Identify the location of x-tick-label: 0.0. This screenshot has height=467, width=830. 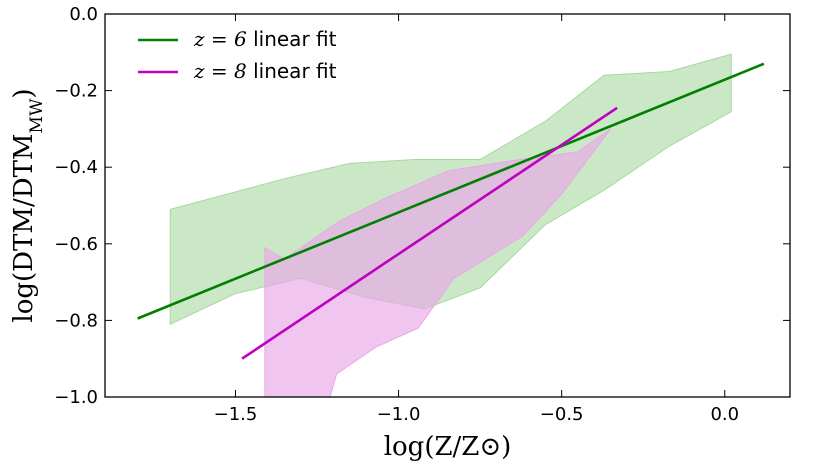
(724, 414).